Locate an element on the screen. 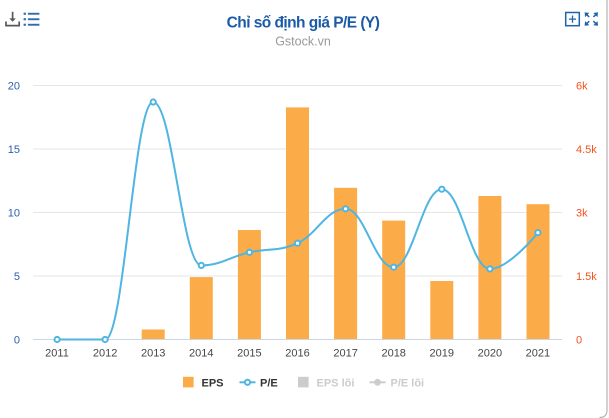 The height and width of the screenshot is (418, 609). svg-text: 15 is located at coordinates (14, 150).